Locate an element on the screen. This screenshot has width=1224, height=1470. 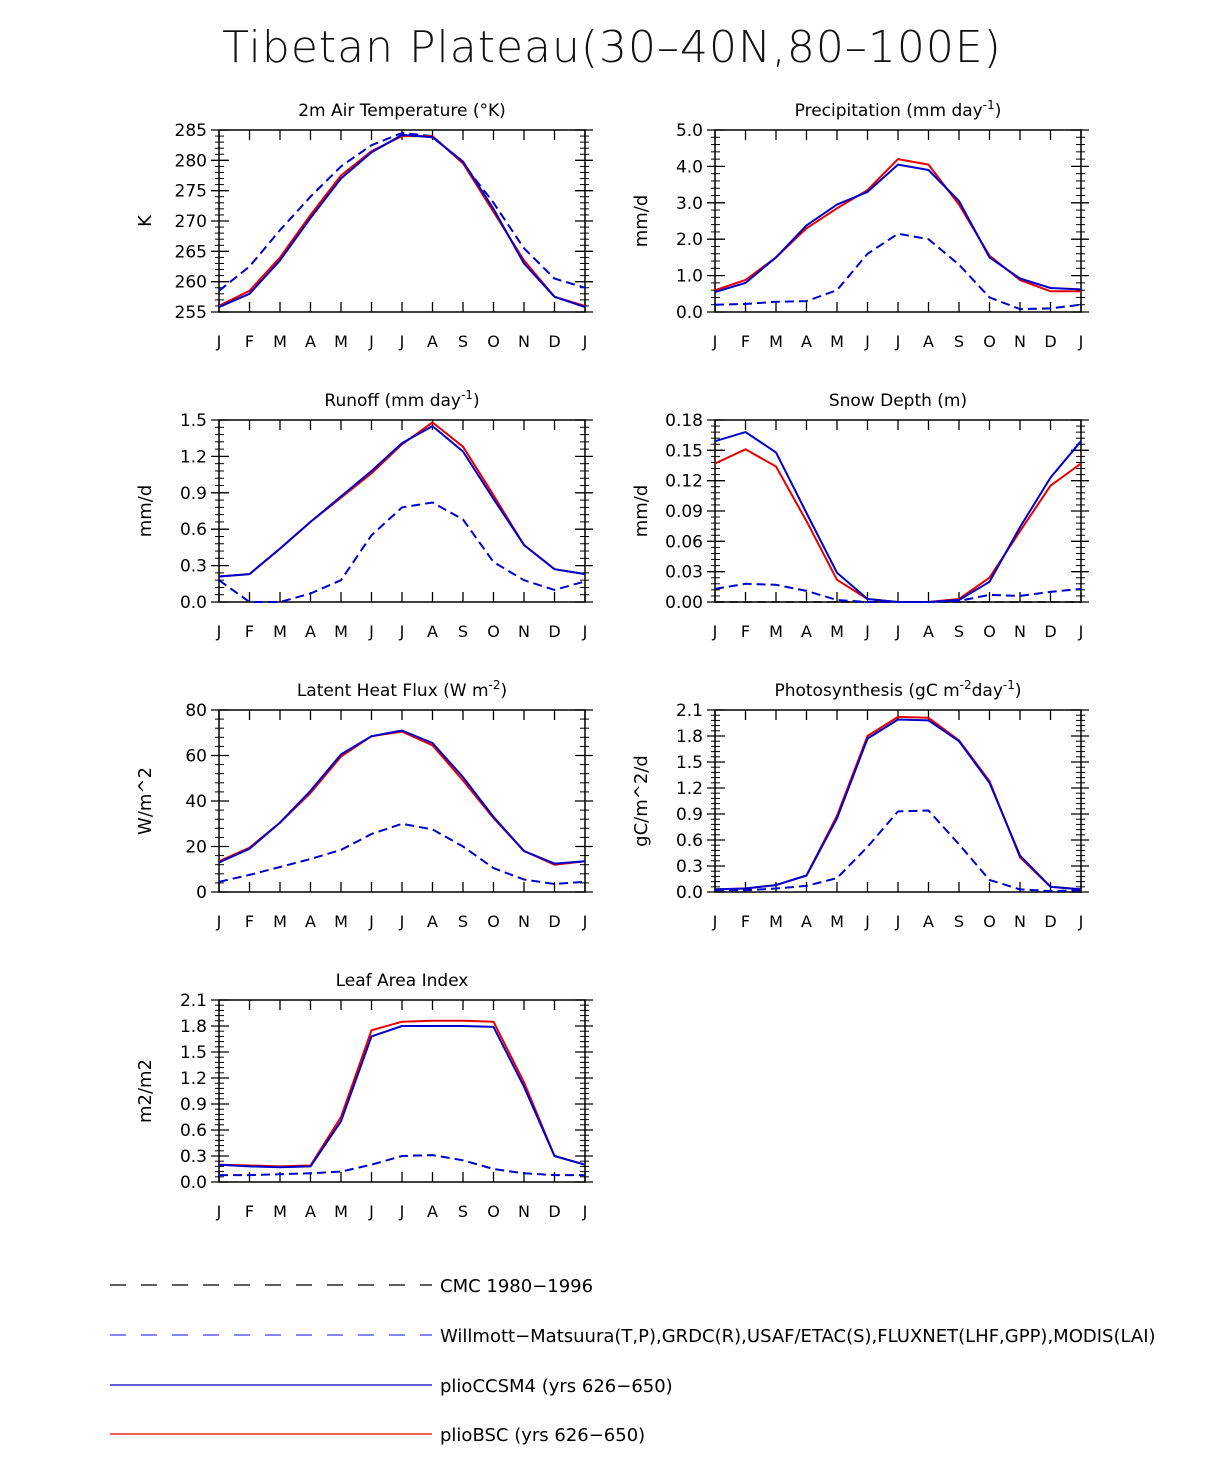
figure-title: Tibetan Plateau(30–40N,80–100E) is located at coordinates (612, 47).